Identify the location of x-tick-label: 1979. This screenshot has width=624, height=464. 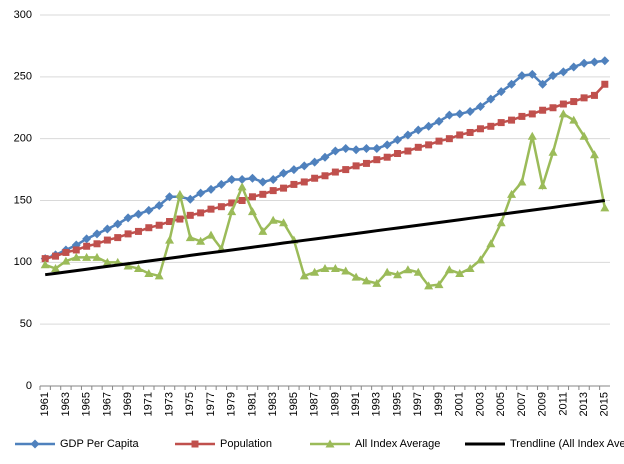
(232, 404).